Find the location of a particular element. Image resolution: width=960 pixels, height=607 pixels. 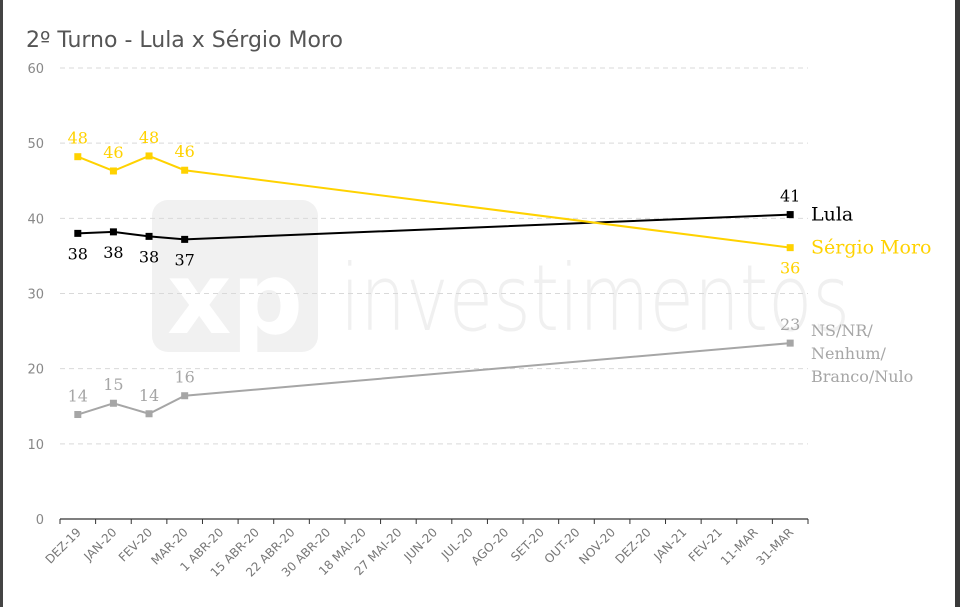

chart-title: 2º Turno - Lula x Sérgio Moro is located at coordinates (184, 40).